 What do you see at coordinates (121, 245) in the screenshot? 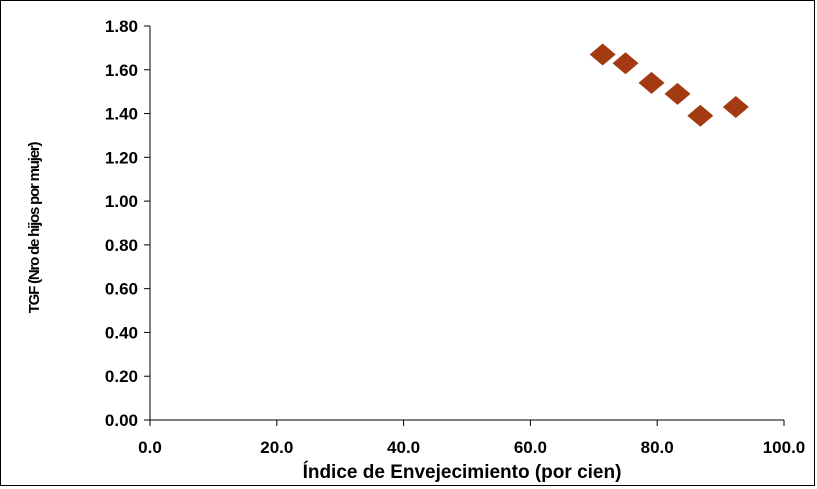
I see `y-tick-label: 0.80` at bounding box center [121, 245].